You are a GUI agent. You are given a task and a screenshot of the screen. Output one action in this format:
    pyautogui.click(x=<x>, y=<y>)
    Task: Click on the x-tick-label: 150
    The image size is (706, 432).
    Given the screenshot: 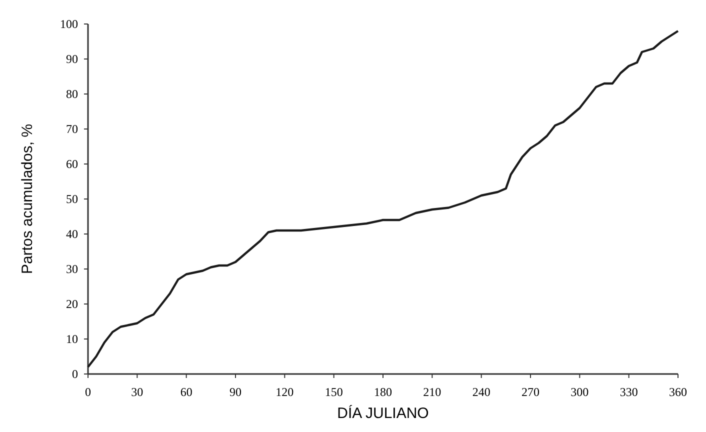 What is the action you would take?
    pyautogui.click(x=333, y=392)
    